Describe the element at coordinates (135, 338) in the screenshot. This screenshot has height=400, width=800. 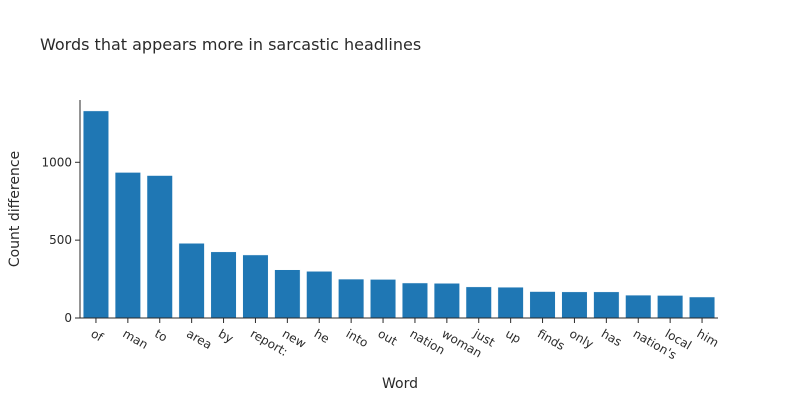
I see `x-tick-label: man` at that location.